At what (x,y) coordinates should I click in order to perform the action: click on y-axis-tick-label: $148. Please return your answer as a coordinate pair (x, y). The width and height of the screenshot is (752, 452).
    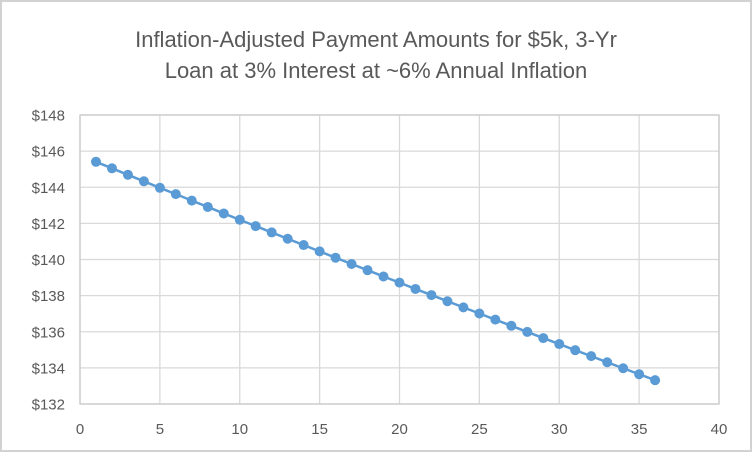
    Looking at the image, I should click on (48, 116).